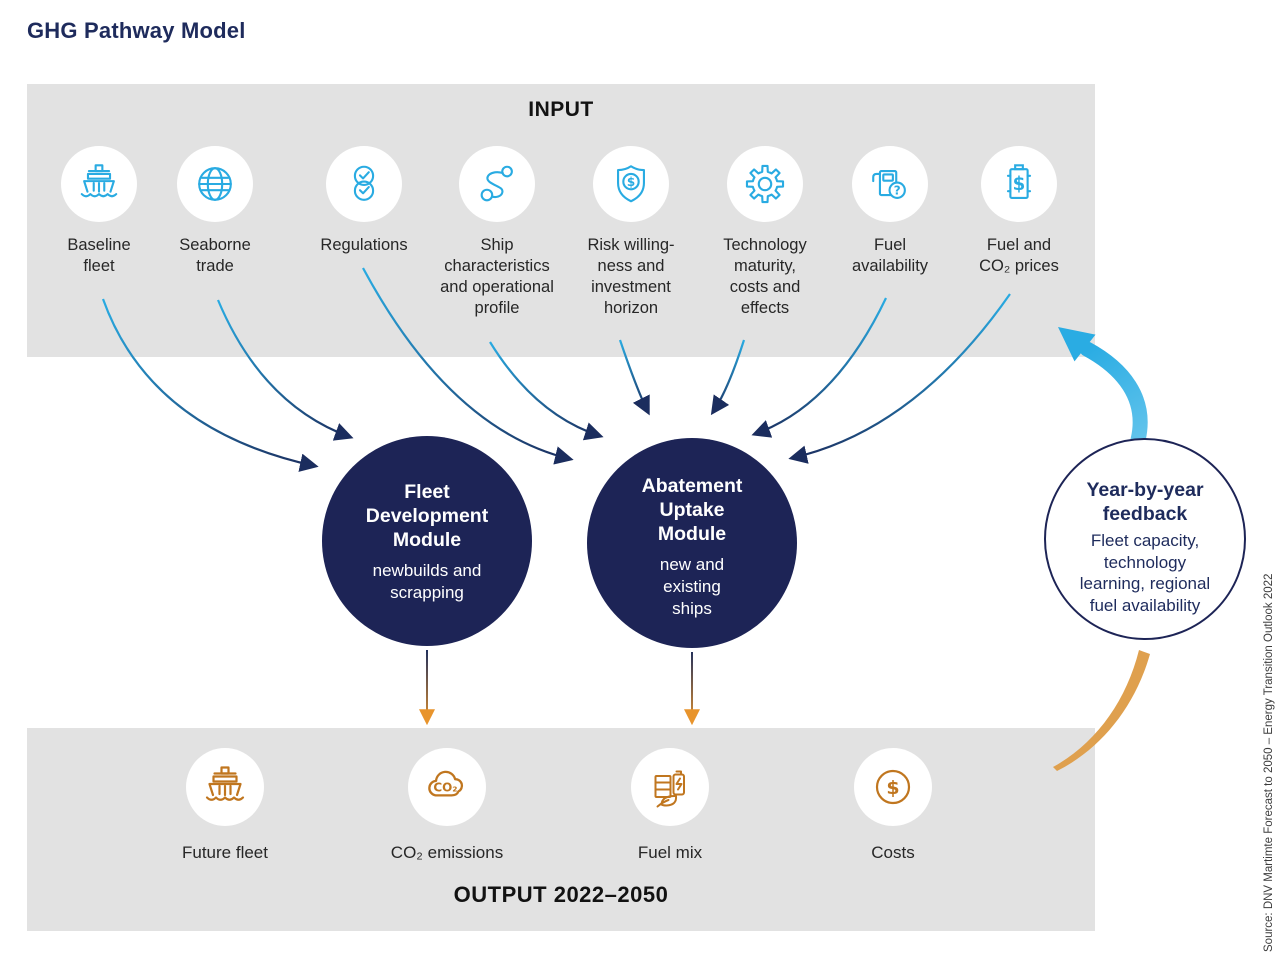 The image size is (1281, 960). What do you see at coordinates (215, 255) in the screenshot?
I see `input-item-label: Seaborne trade` at bounding box center [215, 255].